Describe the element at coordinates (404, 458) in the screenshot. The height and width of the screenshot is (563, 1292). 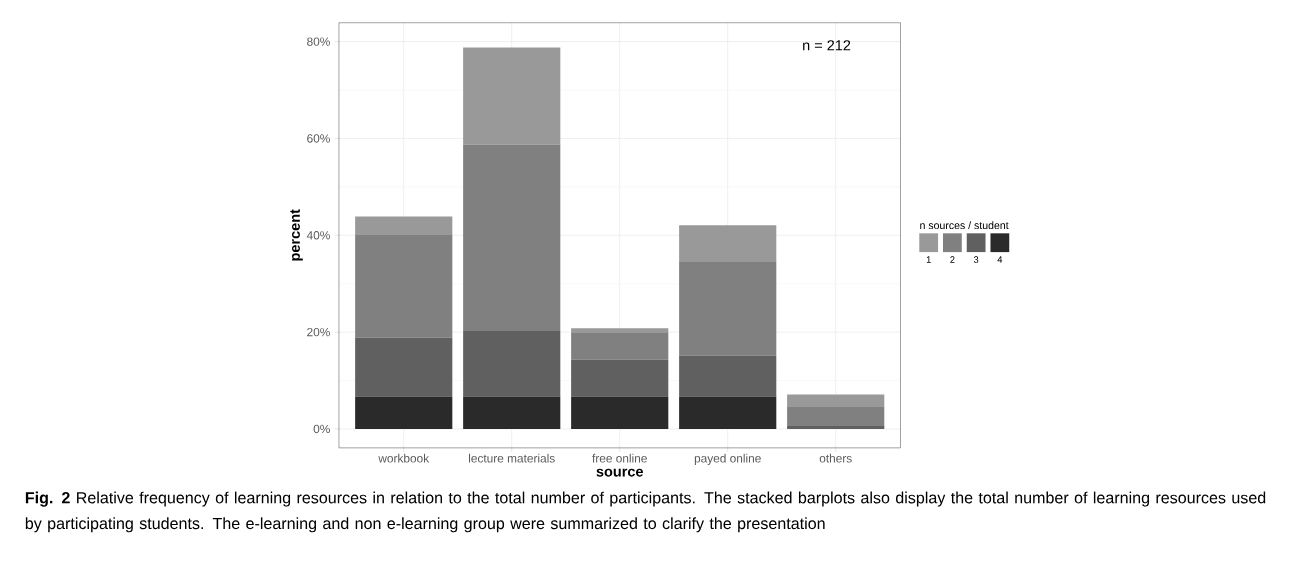
I see `x-tick-label: workbook` at that location.